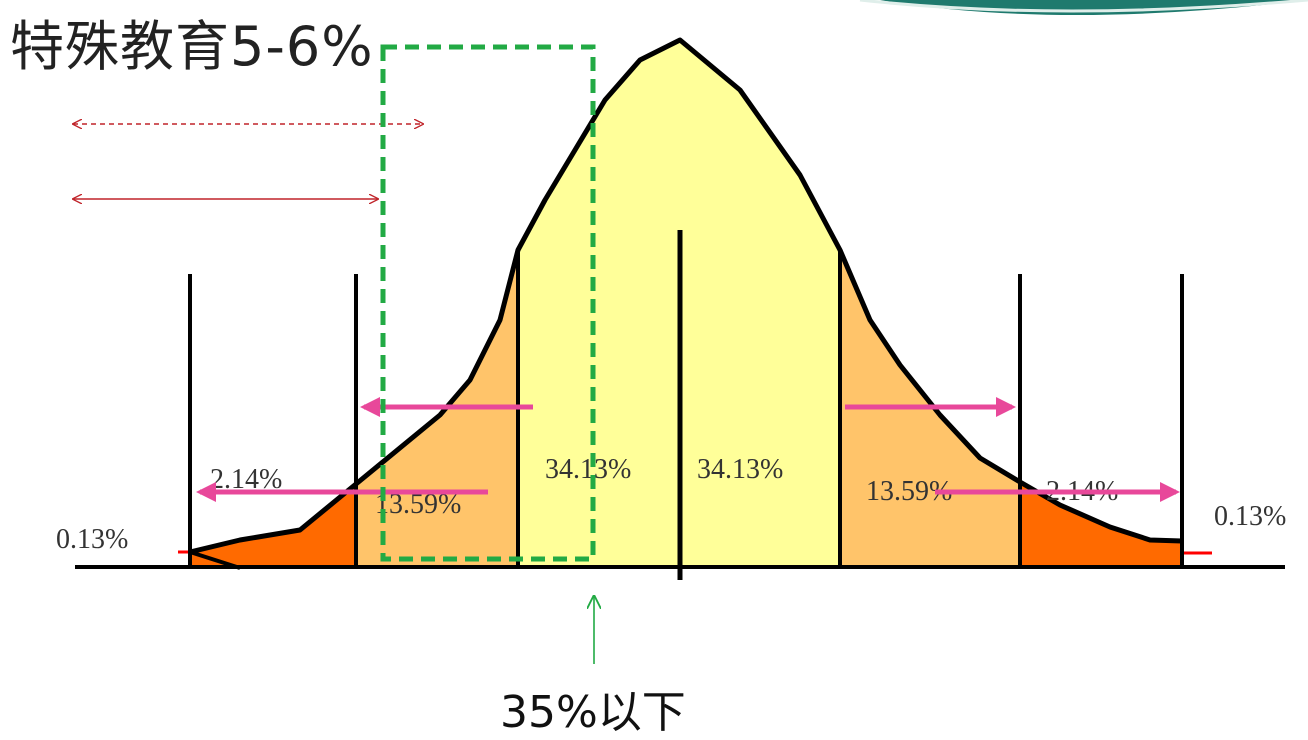 The image size is (1308, 740). What do you see at coordinates (192, 46) in the screenshot?
I see `slide-title: 特殊教育5-6%` at bounding box center [192, 46].